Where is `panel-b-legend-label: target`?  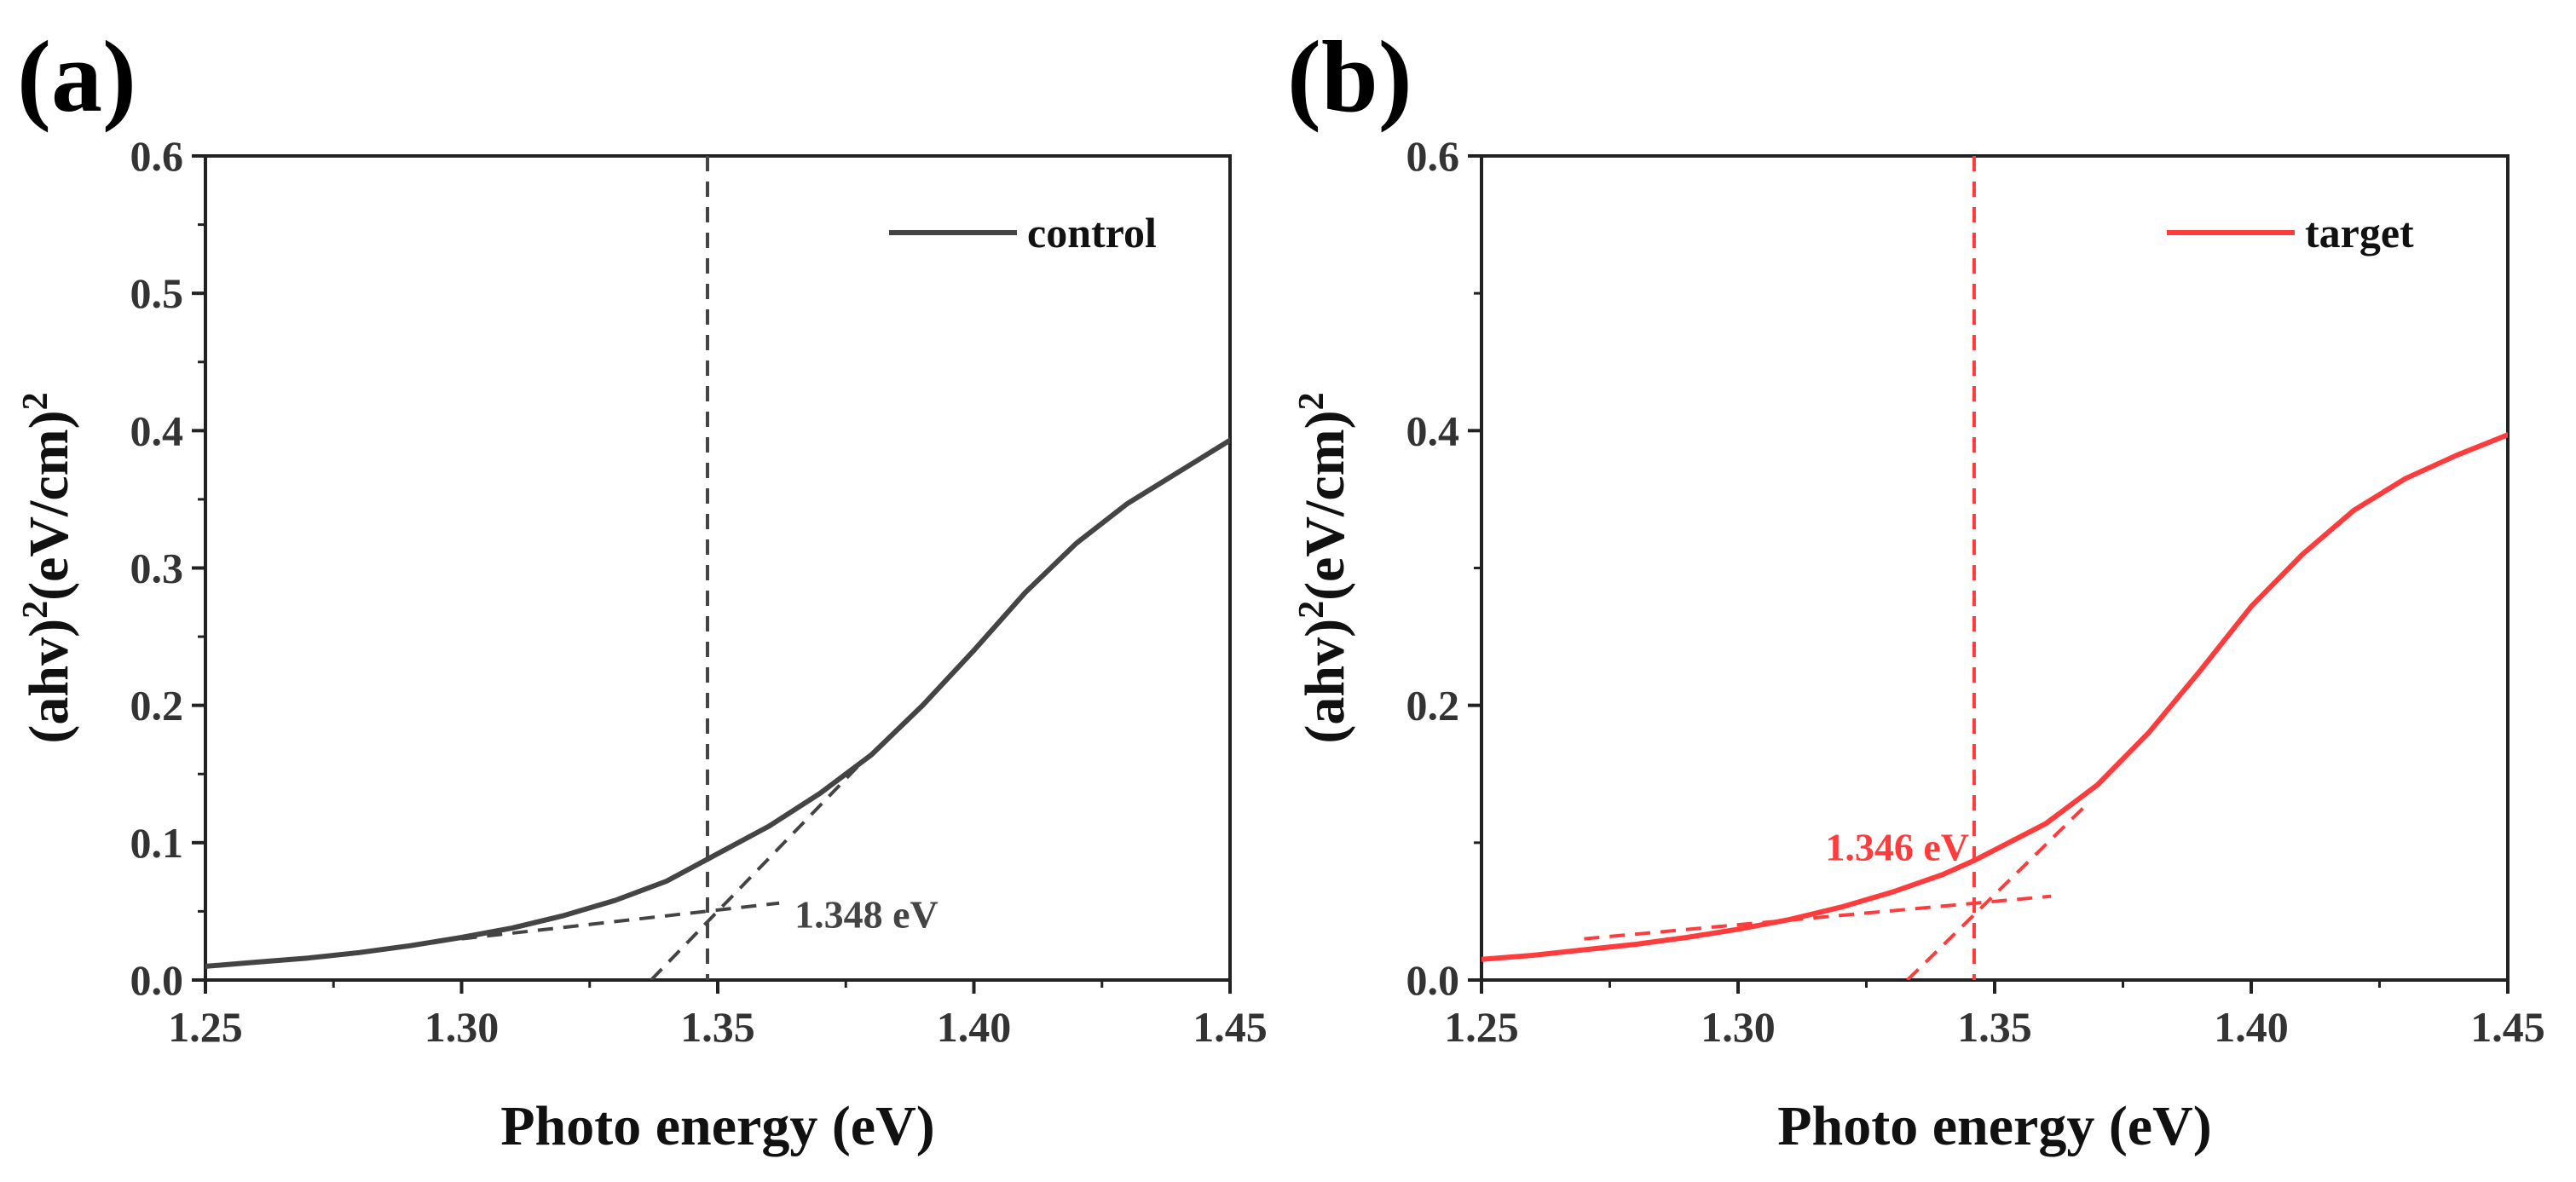
panel-b-legend-label: target is located at coordinates (2359, 233).